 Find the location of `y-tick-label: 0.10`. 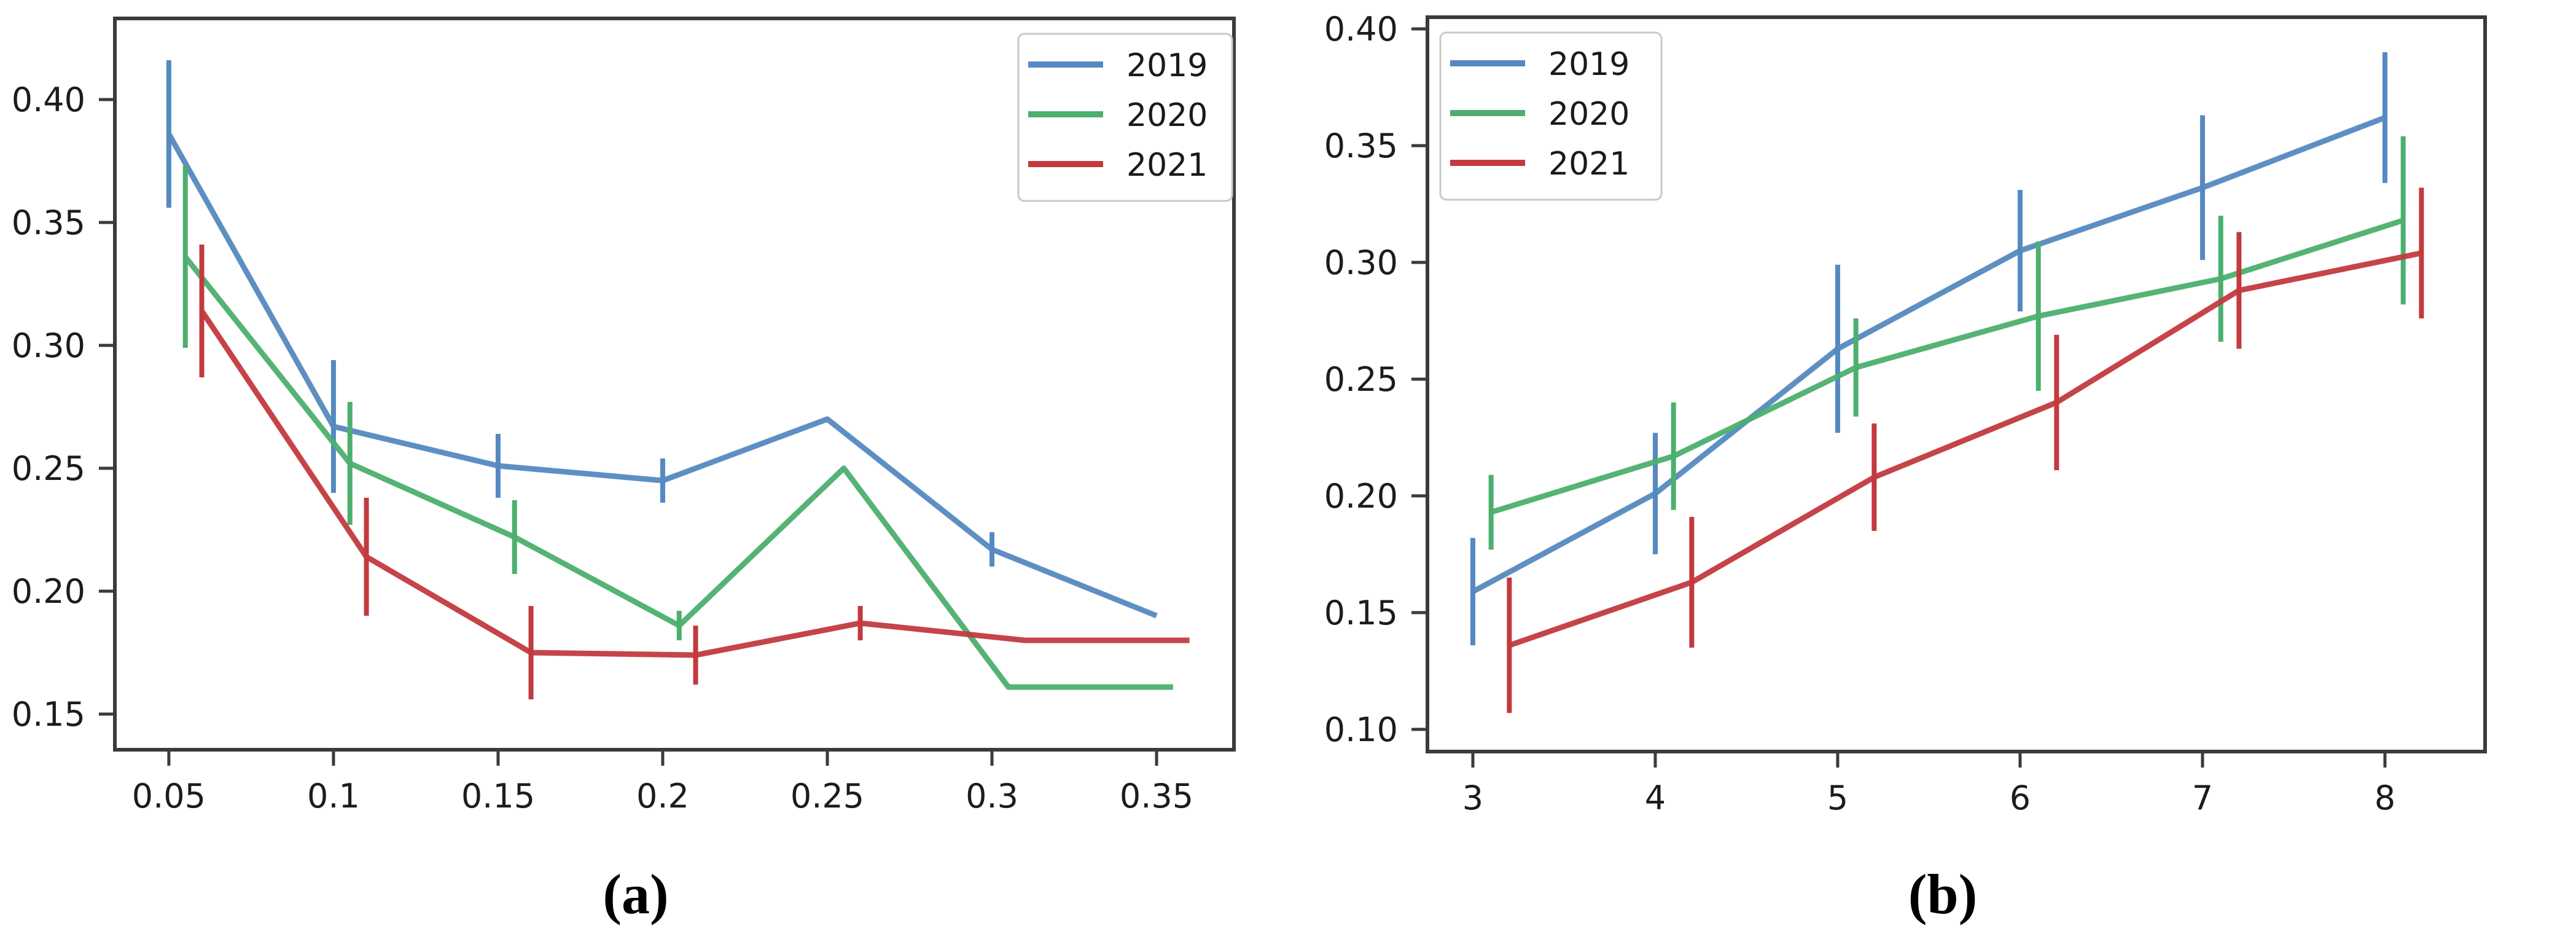

y-tick-label: 0.10 is located at coordinates (1361, 729).